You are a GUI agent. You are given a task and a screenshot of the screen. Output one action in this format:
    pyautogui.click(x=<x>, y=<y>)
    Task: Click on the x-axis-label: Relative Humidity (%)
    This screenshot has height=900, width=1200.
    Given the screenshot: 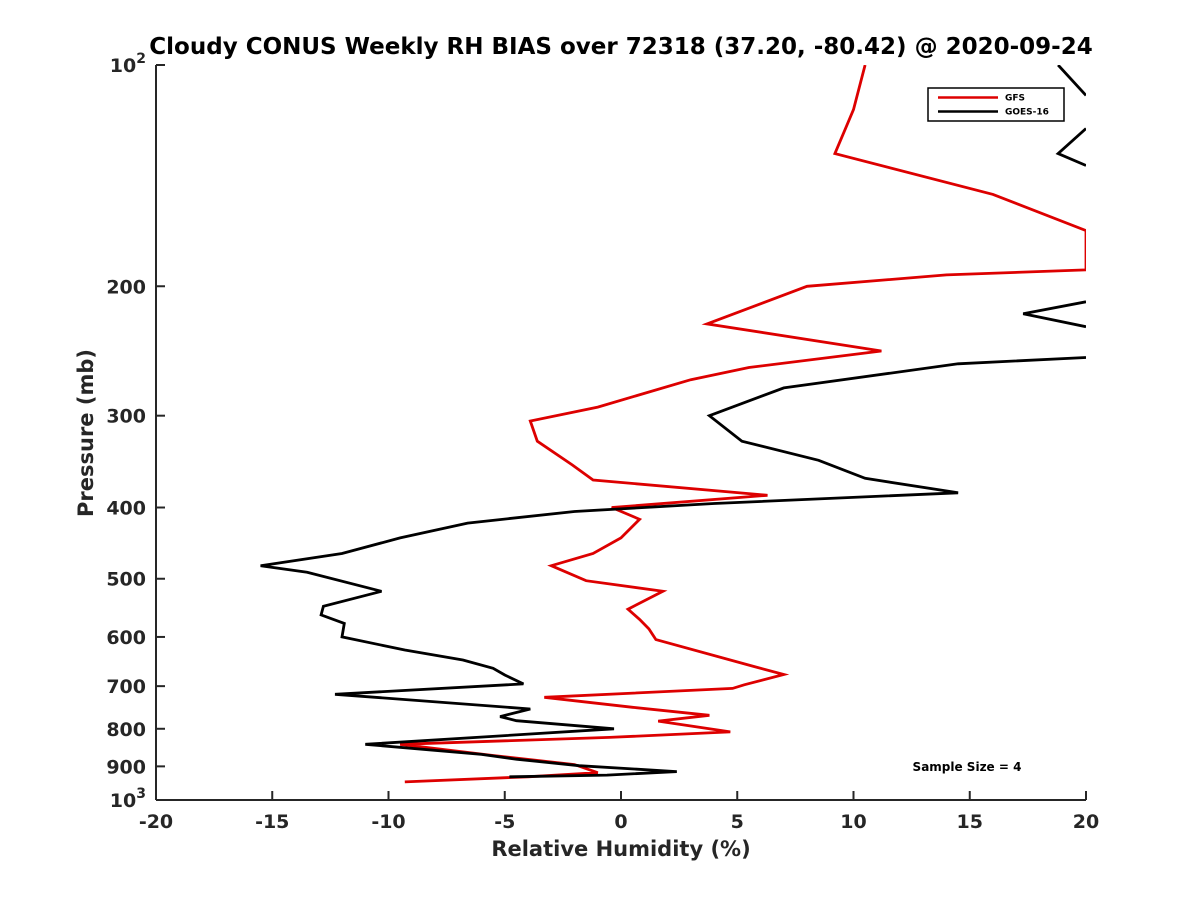 What is the action you would take?
    pyautogui.click(x=620, y=849)
    